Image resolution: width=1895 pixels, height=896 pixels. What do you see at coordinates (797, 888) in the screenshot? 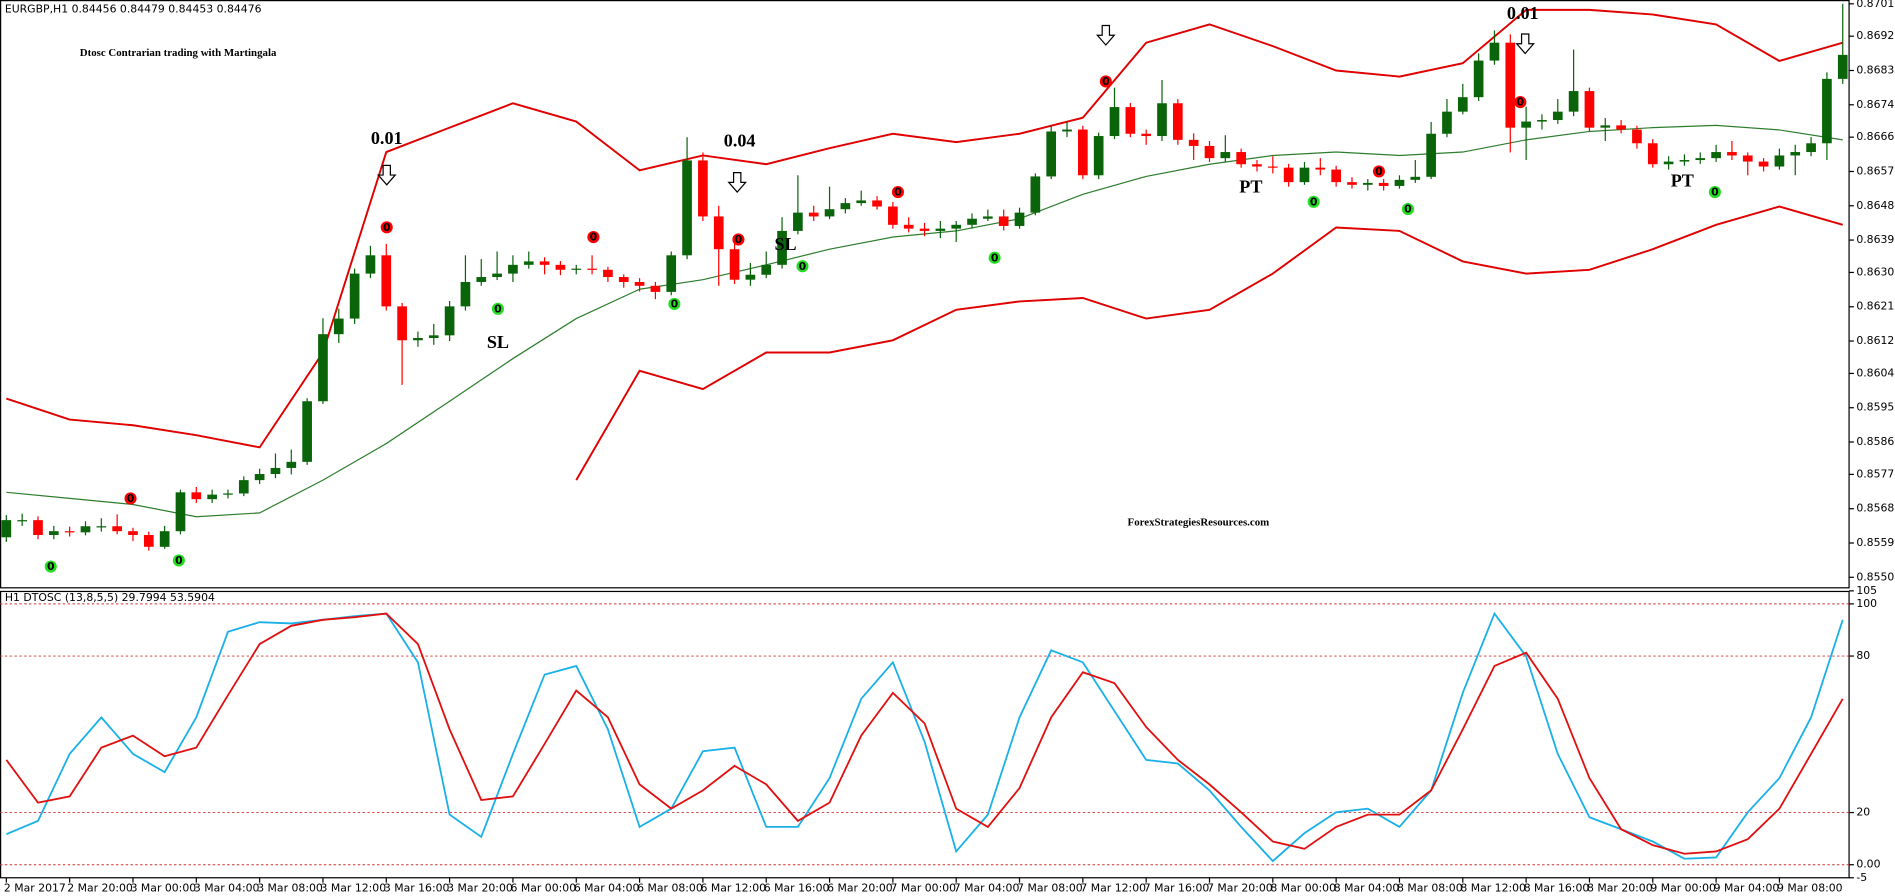
I see `x-tick-label: 6 Mar 16:00` at bounding box center [797, 888].